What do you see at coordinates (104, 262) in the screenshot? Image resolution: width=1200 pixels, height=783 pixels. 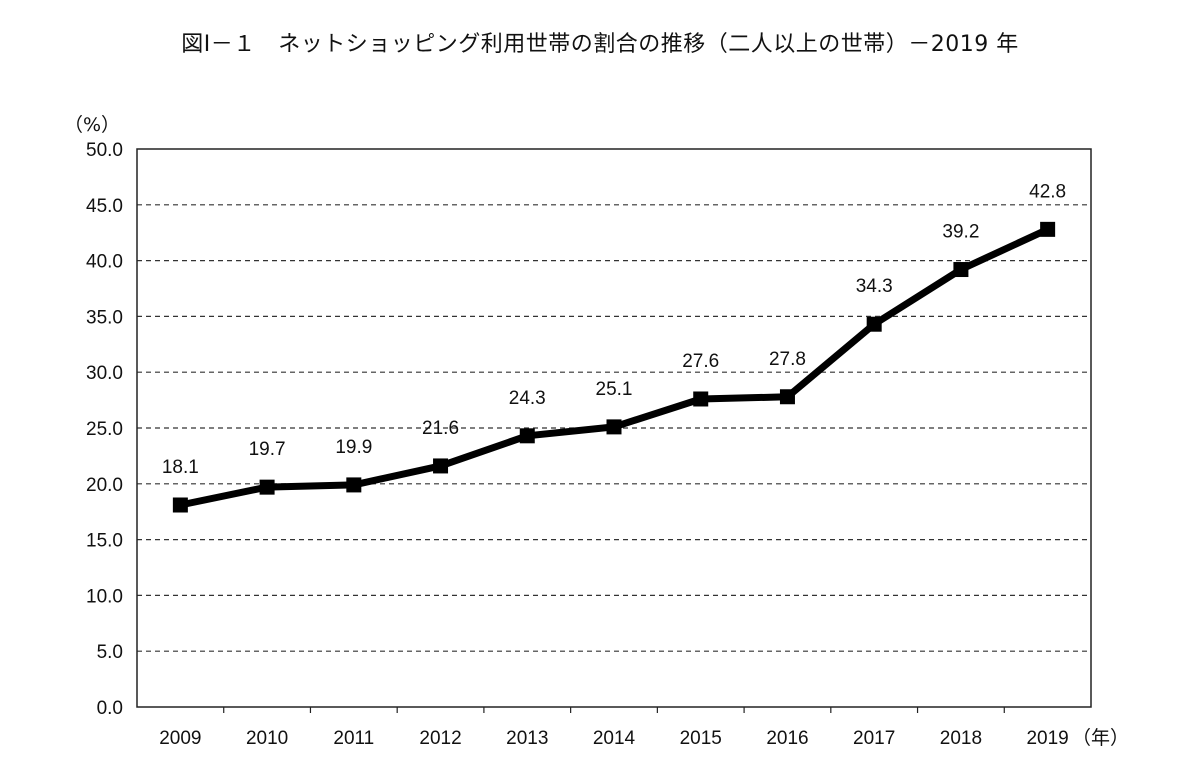 I see `y-tick-label: 40.0` at bounding box center [104, 262].